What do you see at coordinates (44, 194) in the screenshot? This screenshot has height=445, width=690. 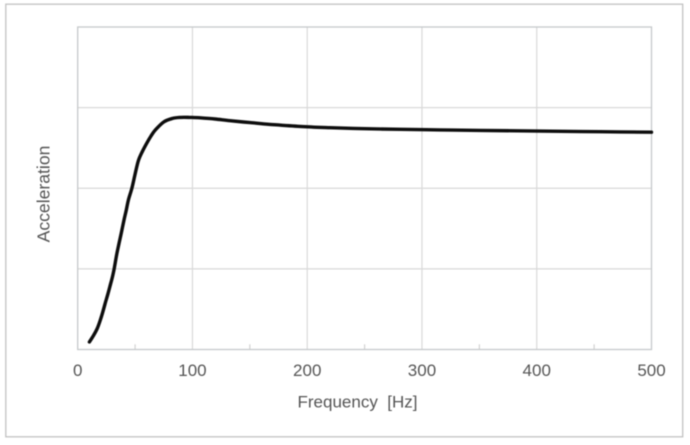 I see `svg-text: Acceleration` at bounding box center [44, 194].